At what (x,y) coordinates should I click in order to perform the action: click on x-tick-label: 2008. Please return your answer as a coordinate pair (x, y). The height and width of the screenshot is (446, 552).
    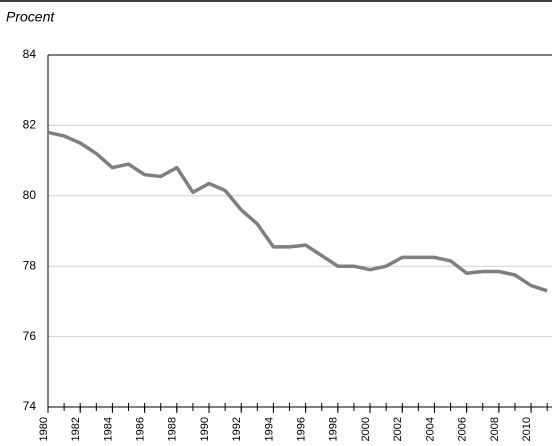
    Looking at the image, I should click on (495, 429).